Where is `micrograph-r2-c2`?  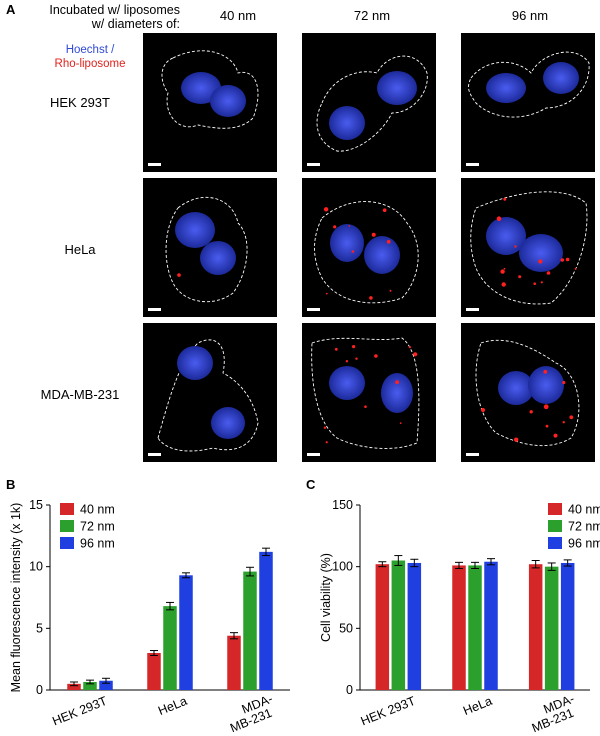 micrograph-r2-c2 is located at coordinates (369, 247).